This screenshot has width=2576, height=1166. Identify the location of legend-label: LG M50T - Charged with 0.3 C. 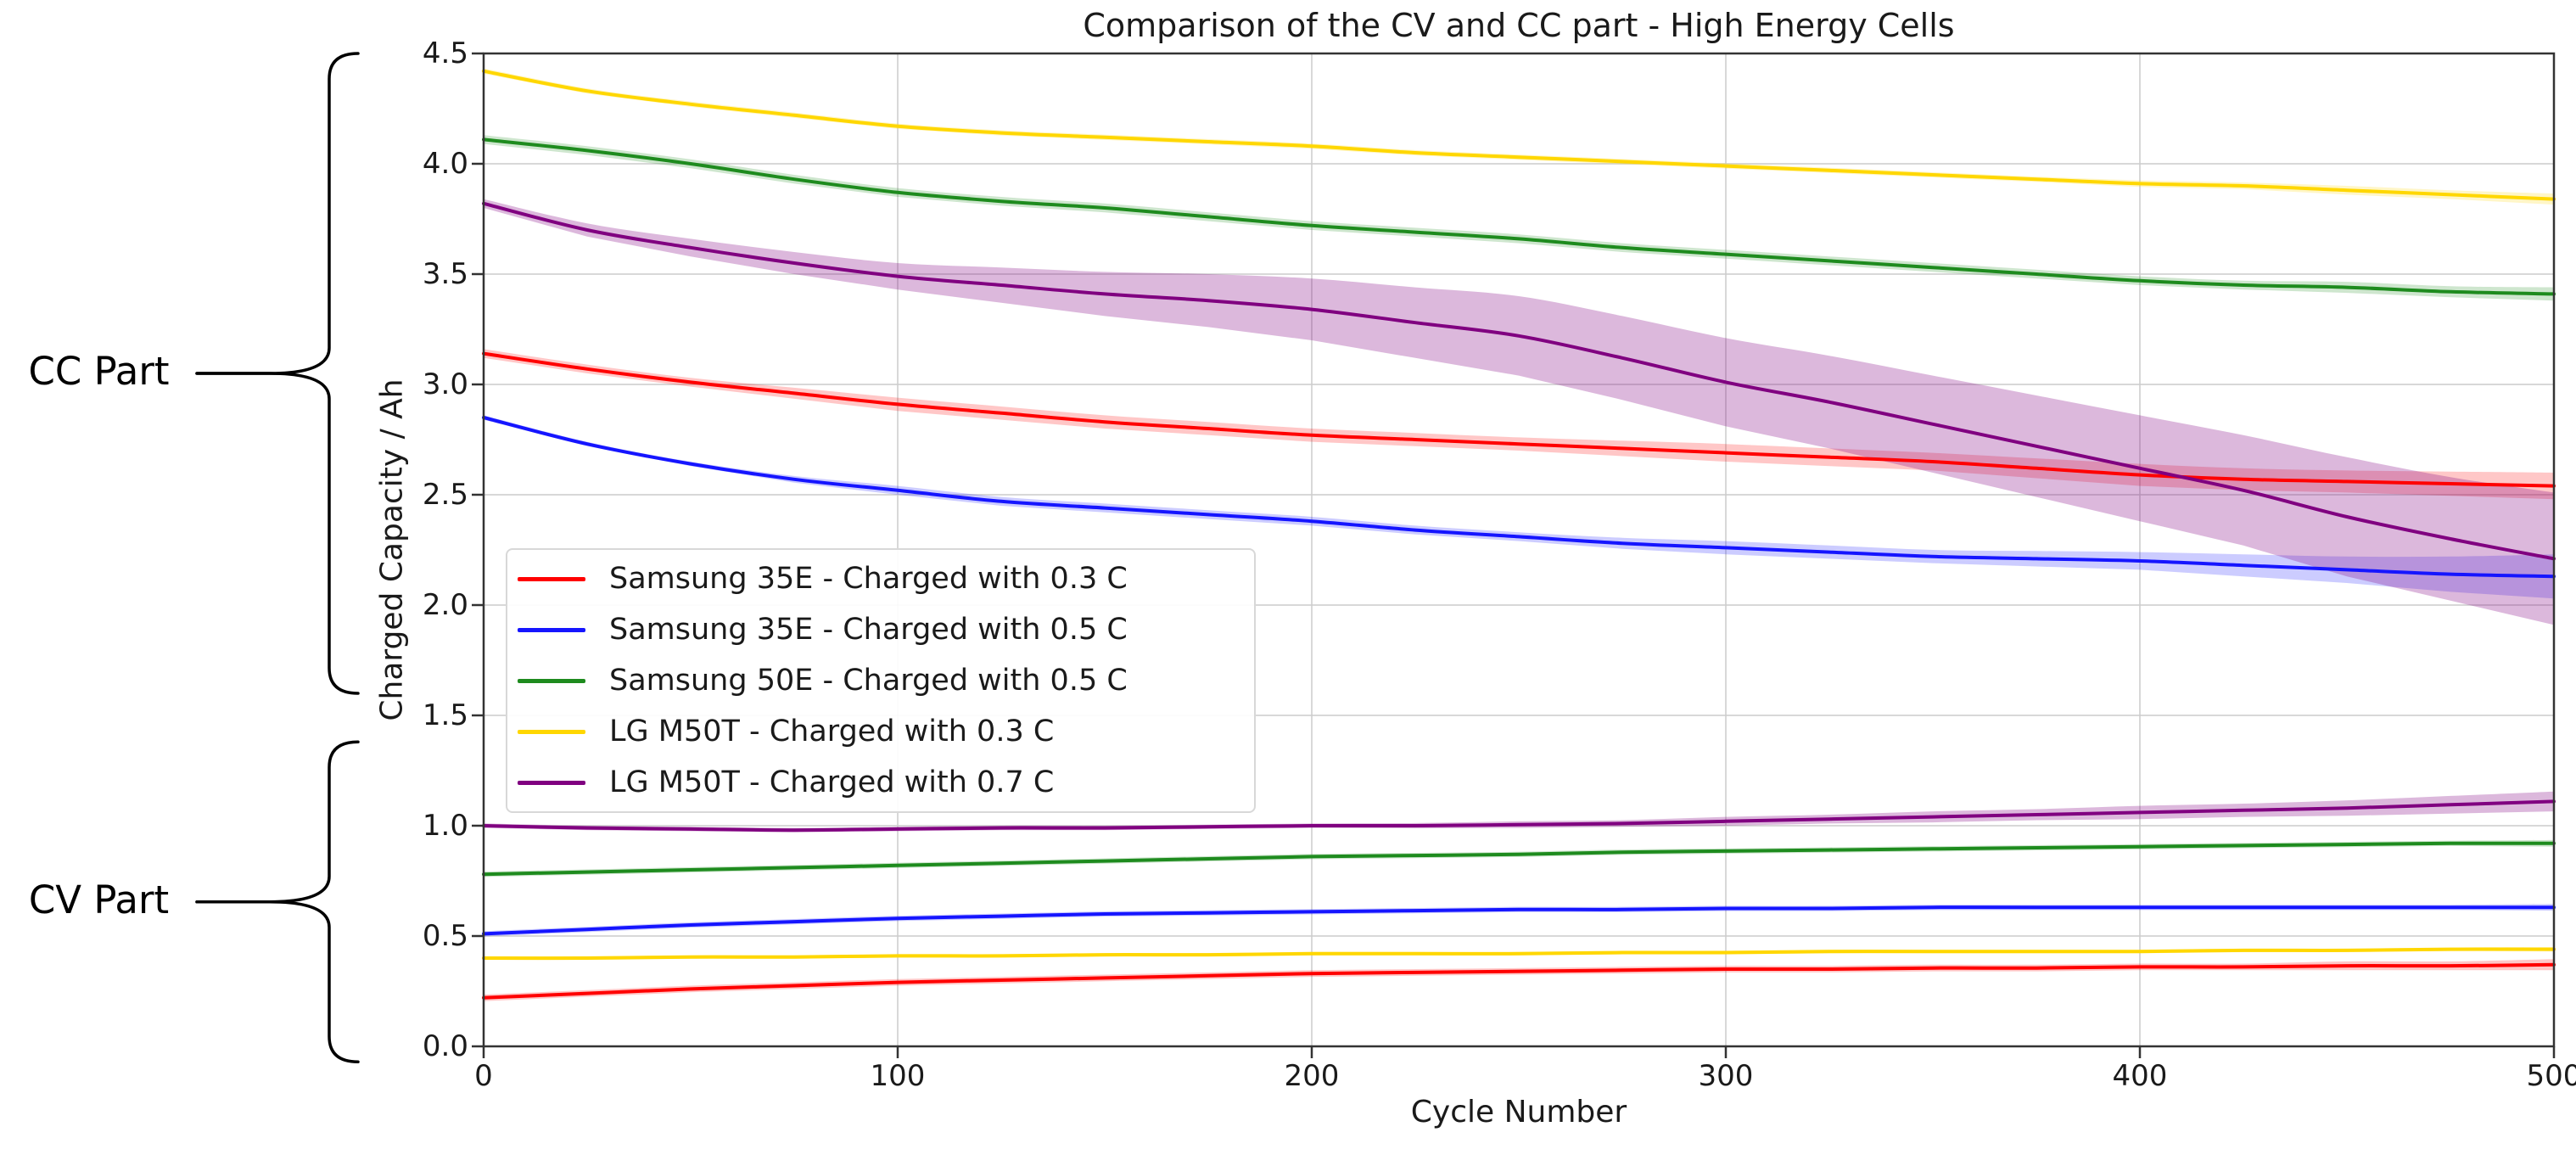
(832, 732).